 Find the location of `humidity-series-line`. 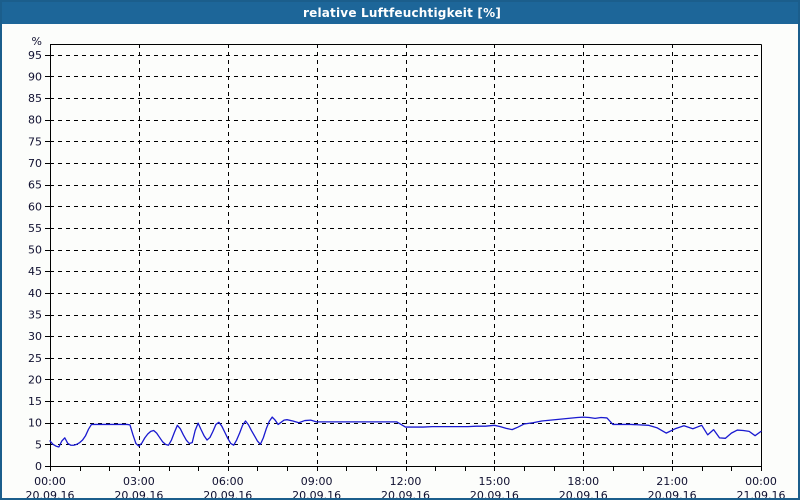

humidity-series-line is located at coordinates (405, 432).